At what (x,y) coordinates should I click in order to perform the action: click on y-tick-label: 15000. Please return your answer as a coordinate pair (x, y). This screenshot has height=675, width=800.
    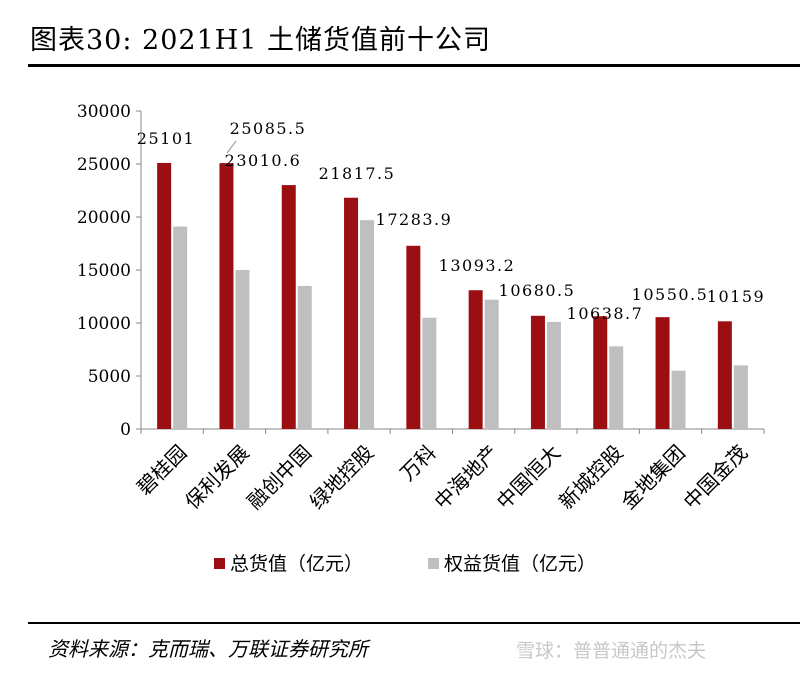
    Looking at the image, I should click on (104, 271).